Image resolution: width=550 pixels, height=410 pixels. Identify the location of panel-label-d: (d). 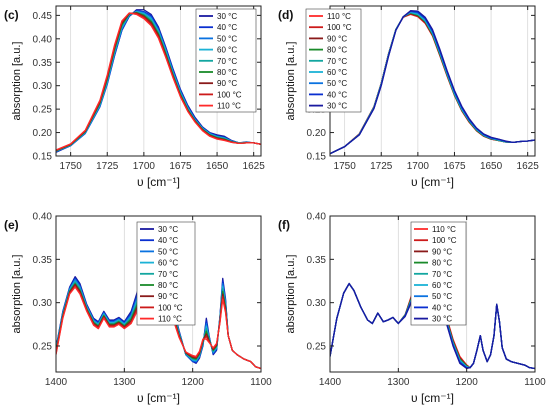
(285, 15).